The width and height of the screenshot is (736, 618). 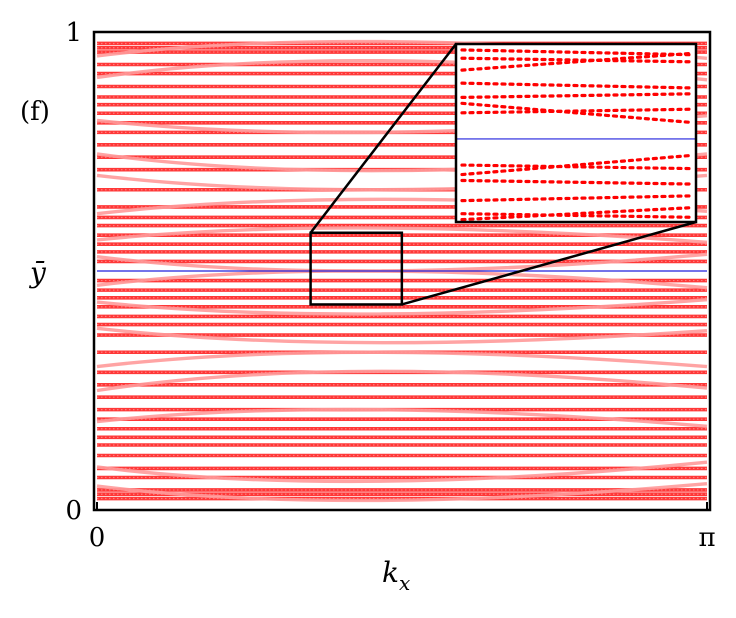 I want to click on x-tick-label: 0, so click(x=97, y=538).